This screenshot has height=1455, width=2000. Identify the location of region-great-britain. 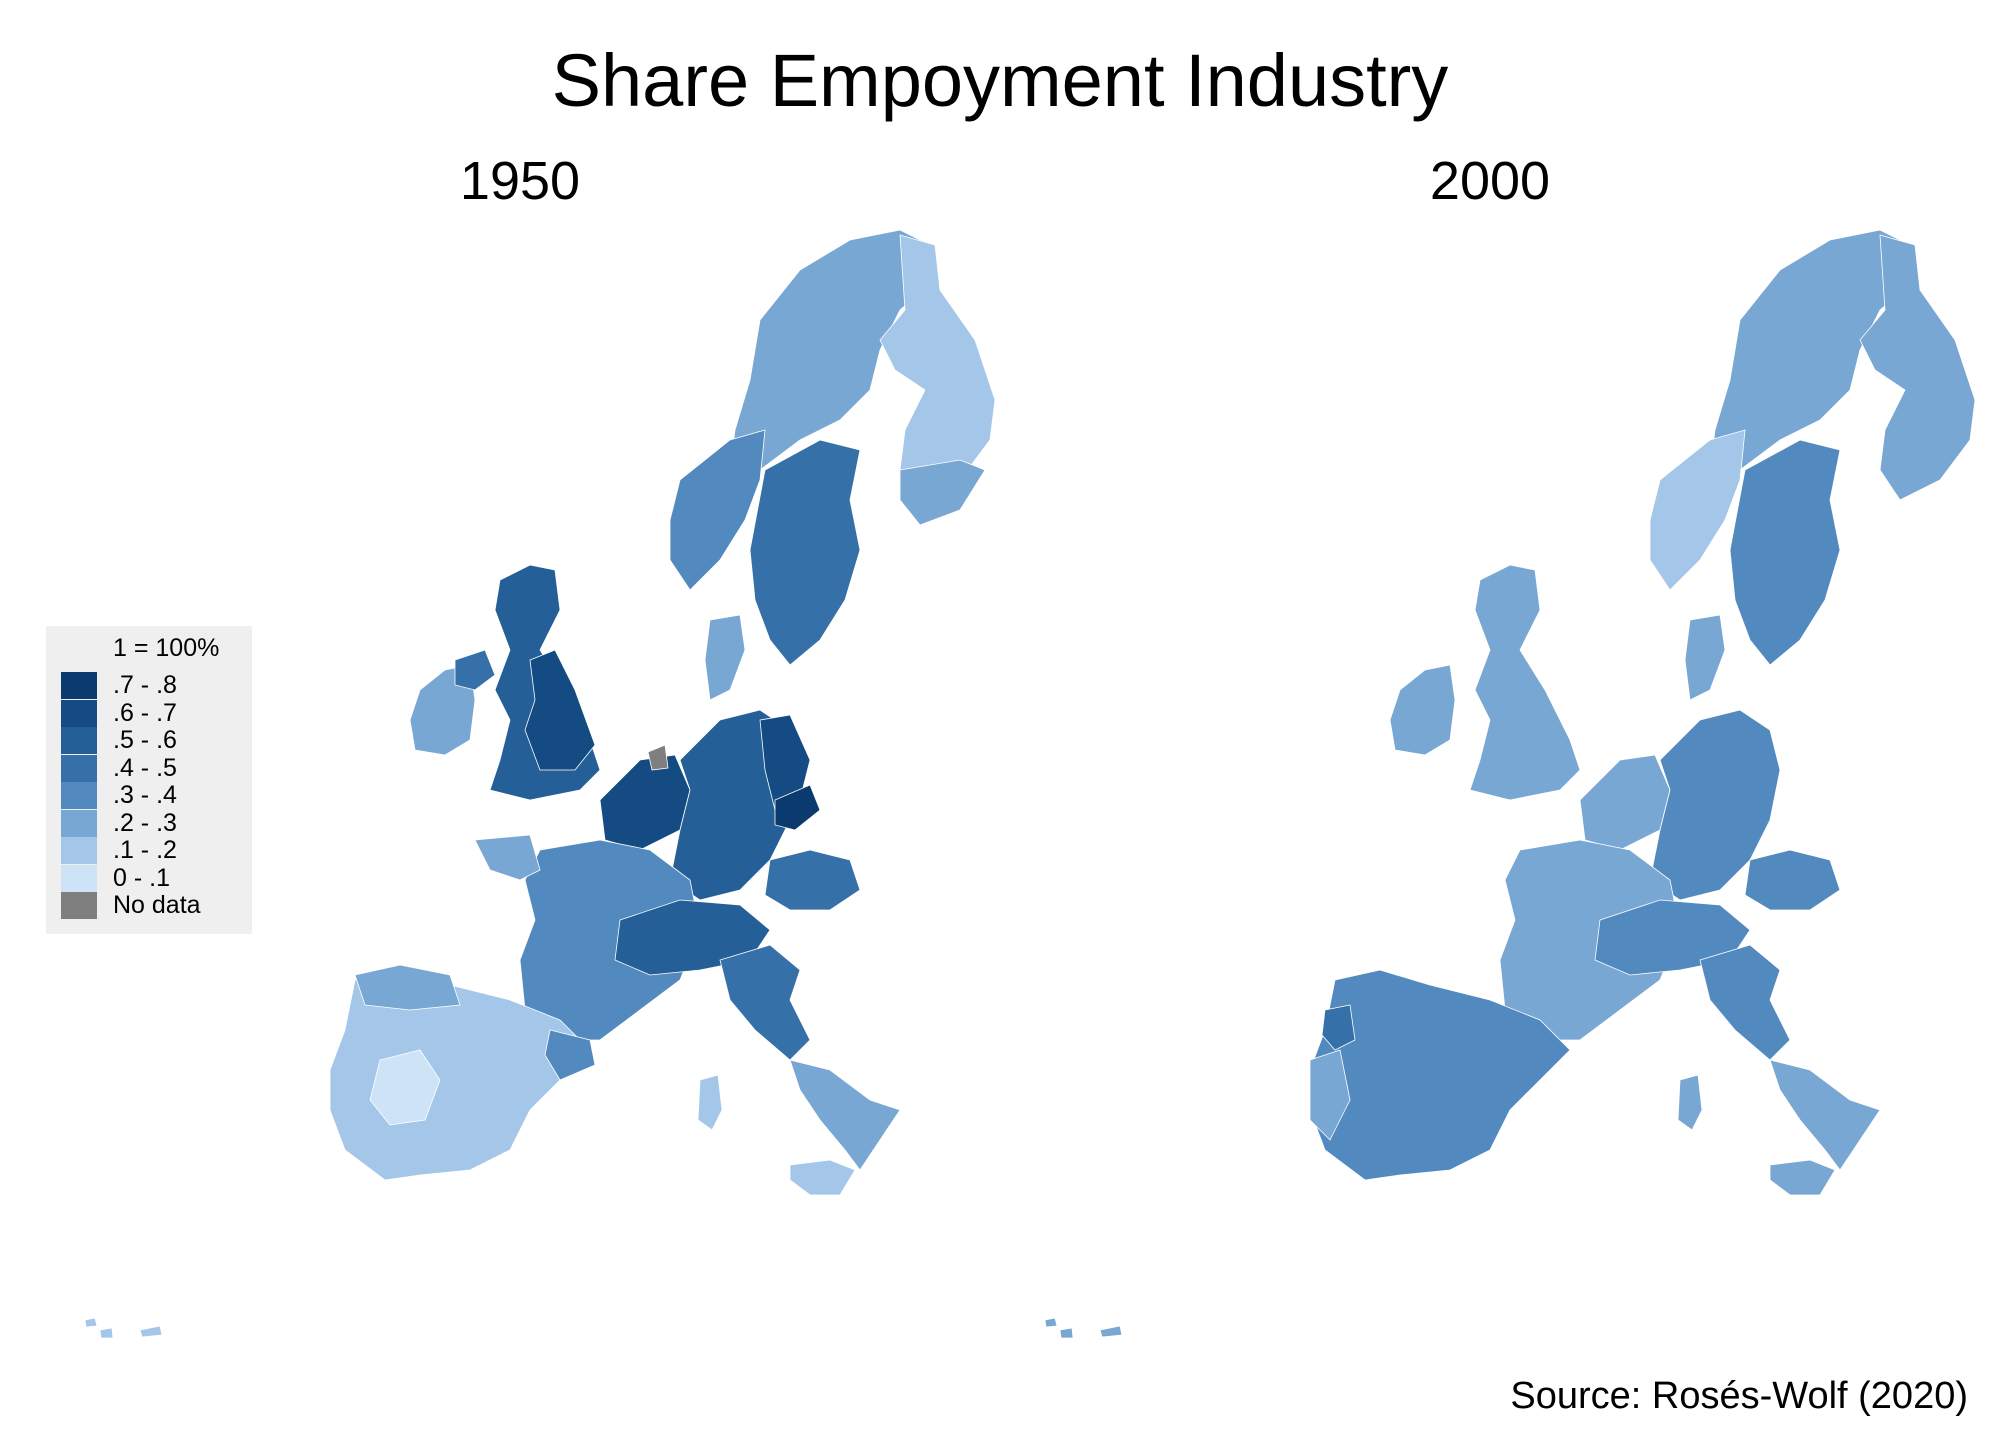
(1525, 682).